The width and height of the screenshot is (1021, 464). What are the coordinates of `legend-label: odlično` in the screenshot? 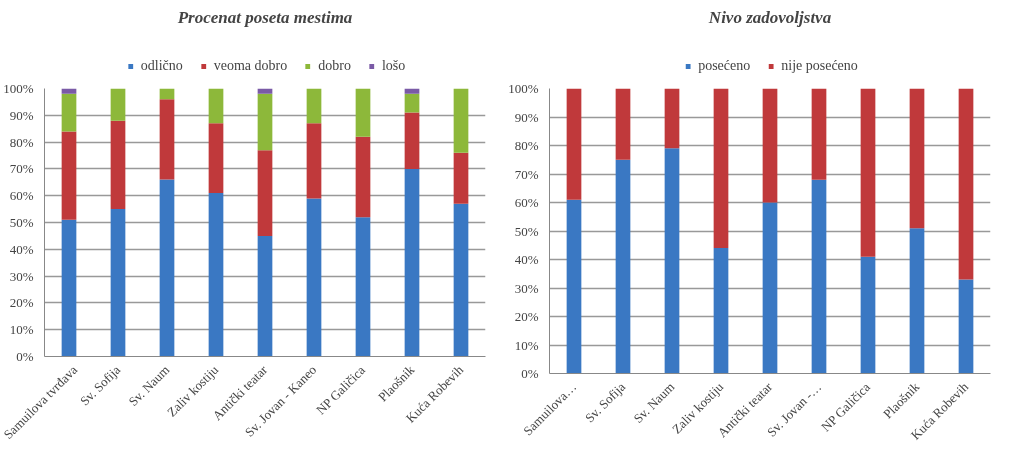 It's located at (161, 66).